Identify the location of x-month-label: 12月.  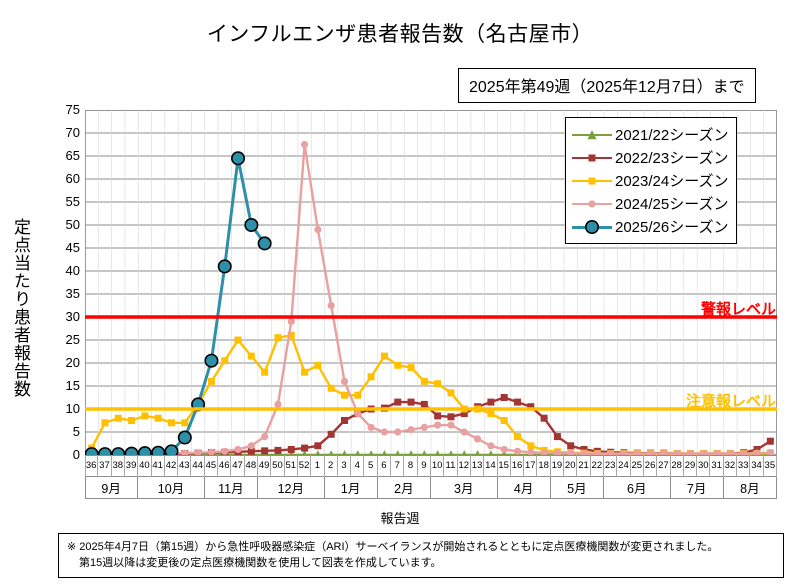
(291, 488).